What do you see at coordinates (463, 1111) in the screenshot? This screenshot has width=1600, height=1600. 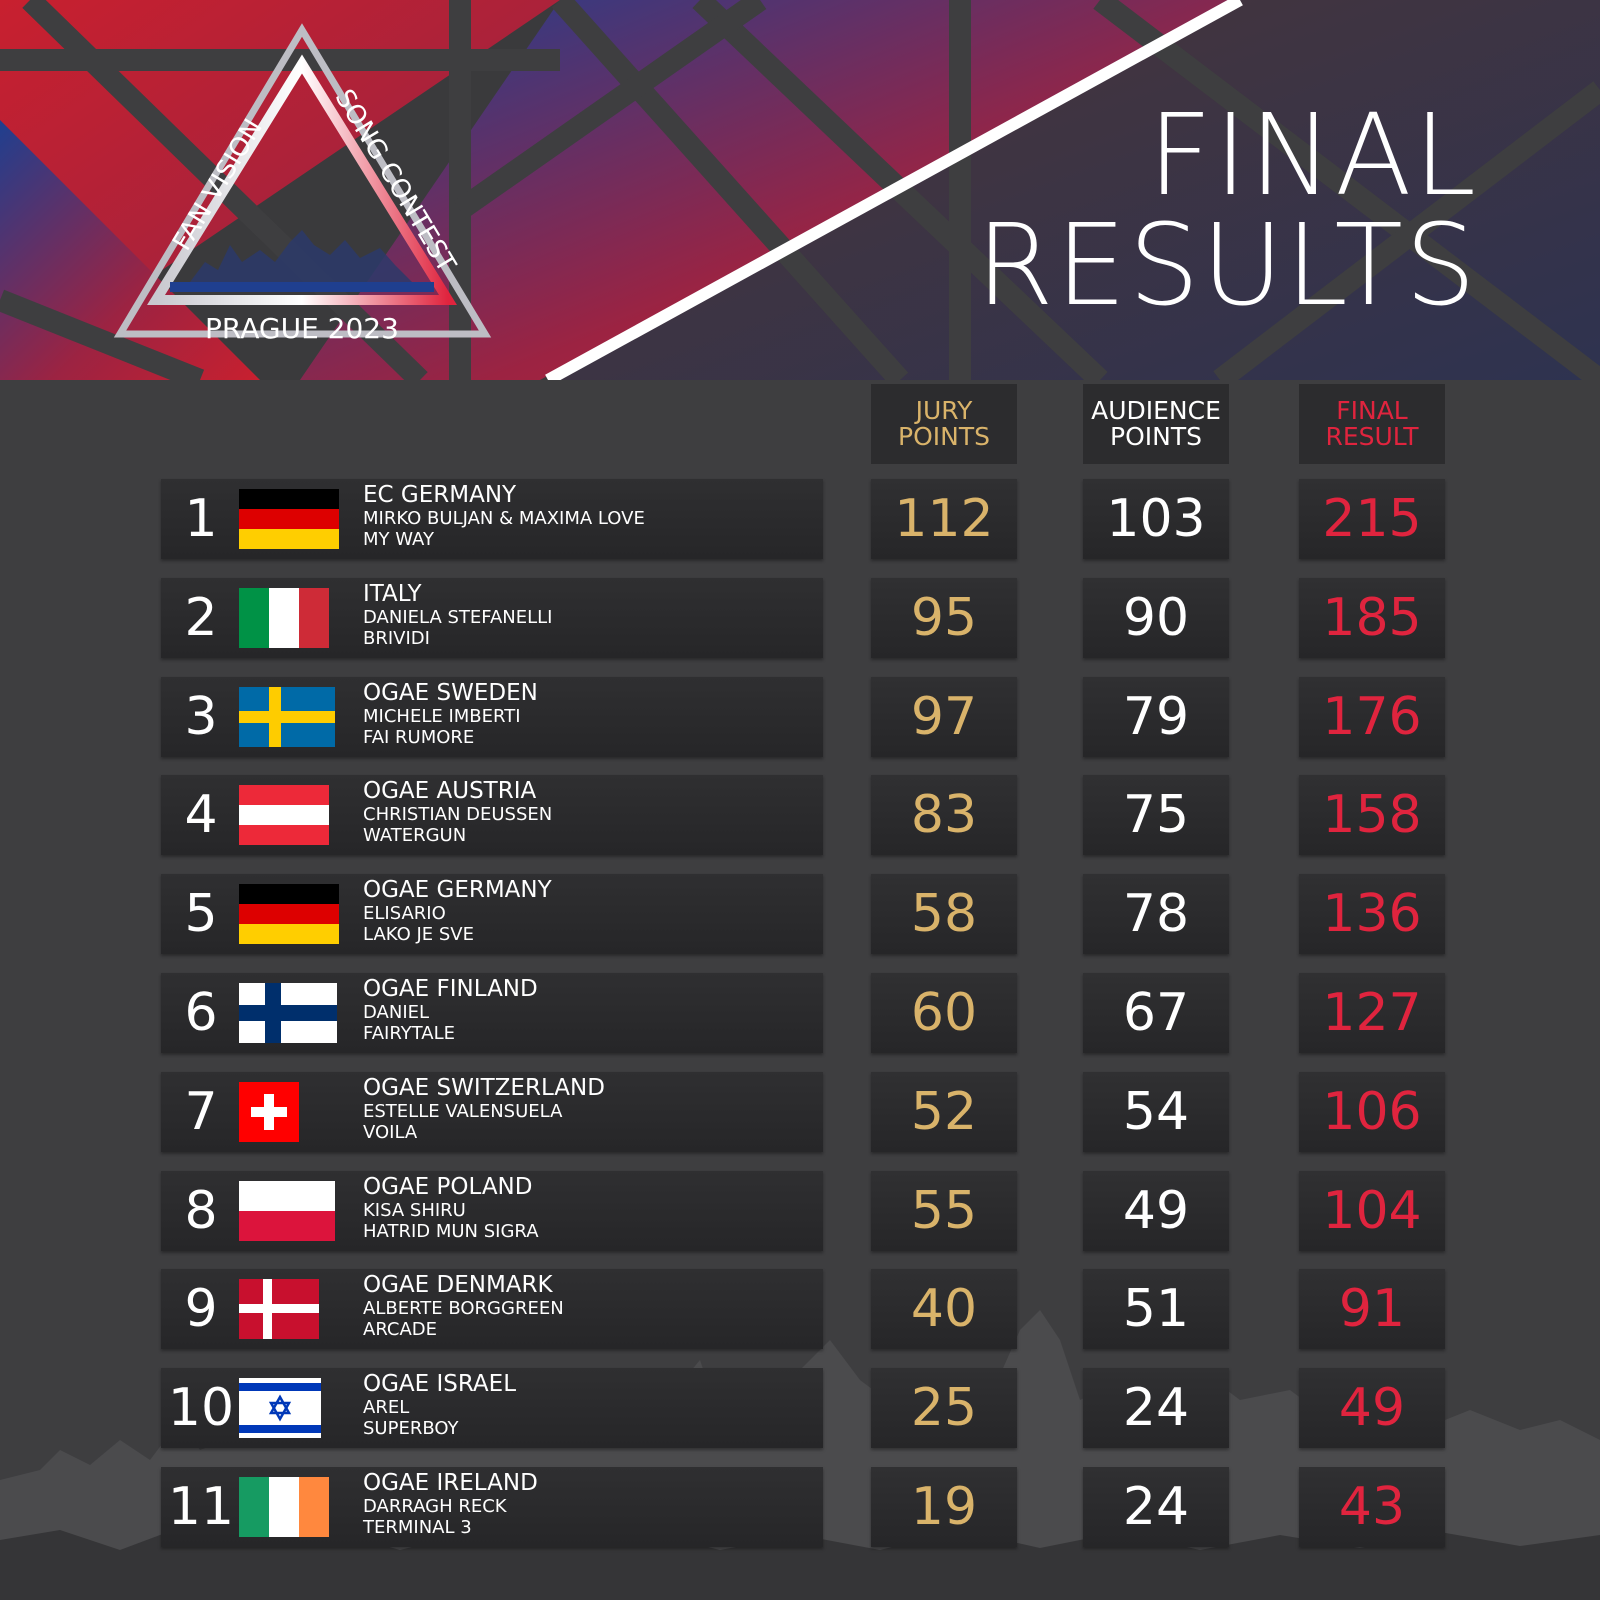 I see `artist-name: ESTELLE VALENSUELA` at bounding box center [463, 1111].